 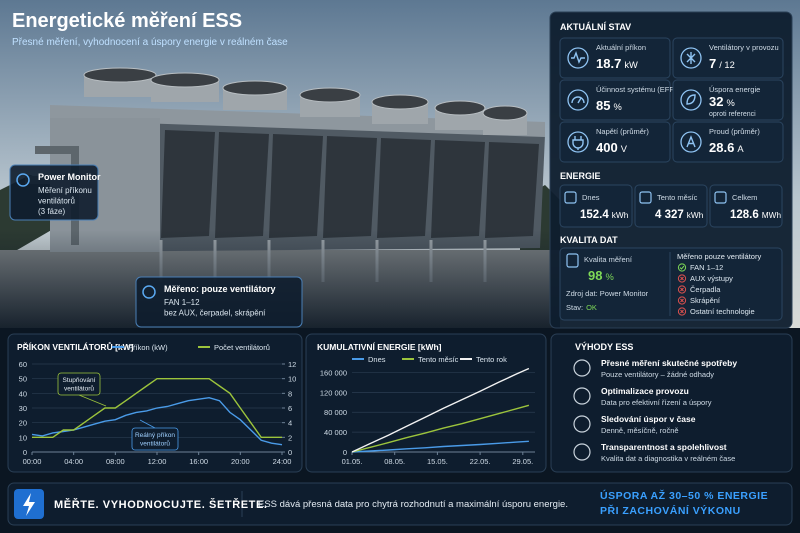 What do you see at coordinates (480, 461) in the screenshot?
I see `x-tick-label: 22.05.` at bounding box center [480, 461].